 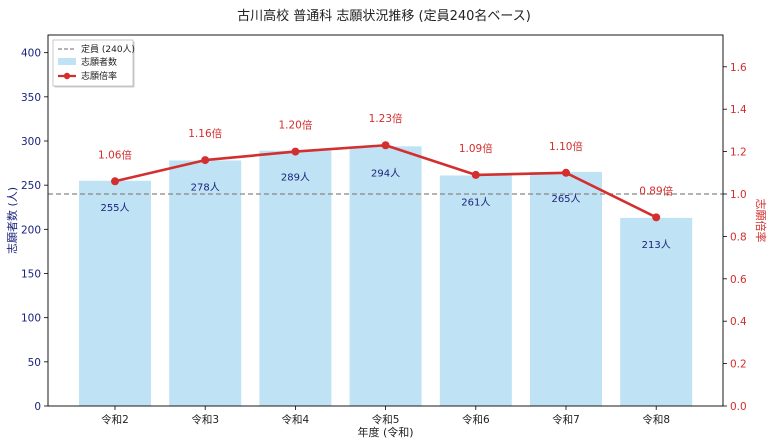 What do you see at coordinates (67, 61) in the screenshot?
I see `legend-applicants-swatch` at bounding box center [67, 61].